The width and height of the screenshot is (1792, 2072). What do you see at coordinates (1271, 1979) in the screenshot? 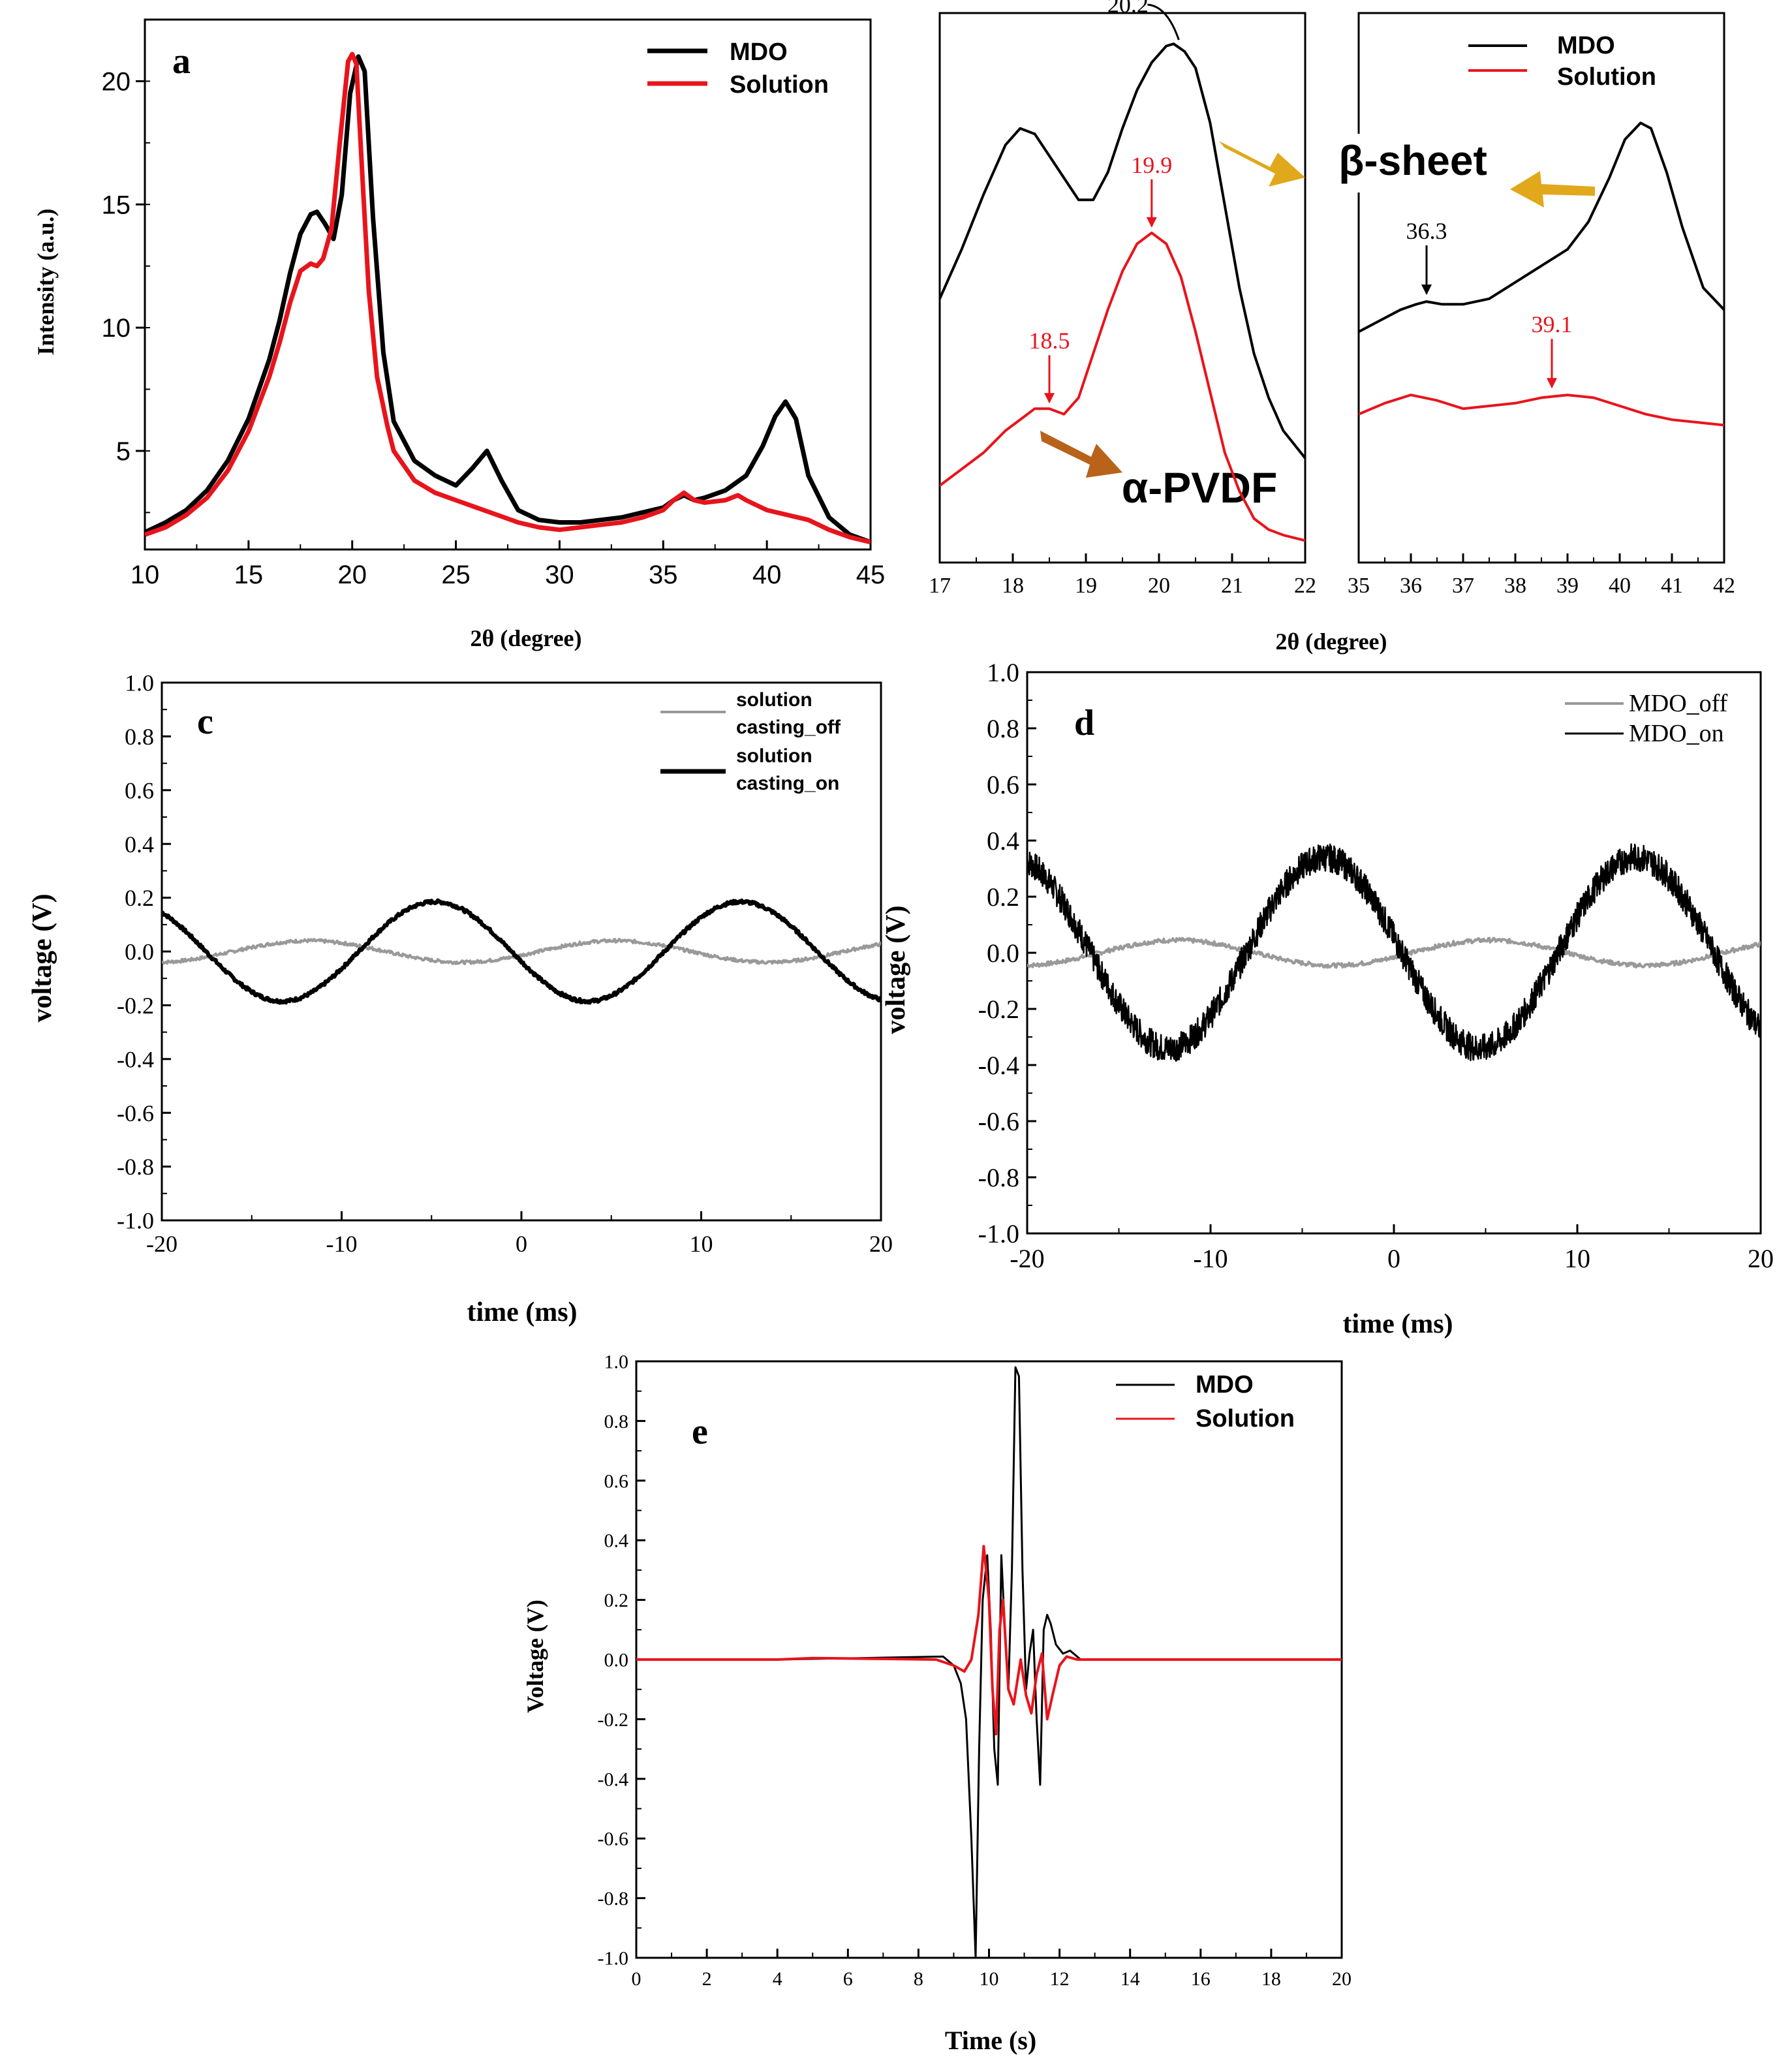
I see `x-tick-label-e: 18` at bounding box center [1271, 1979].